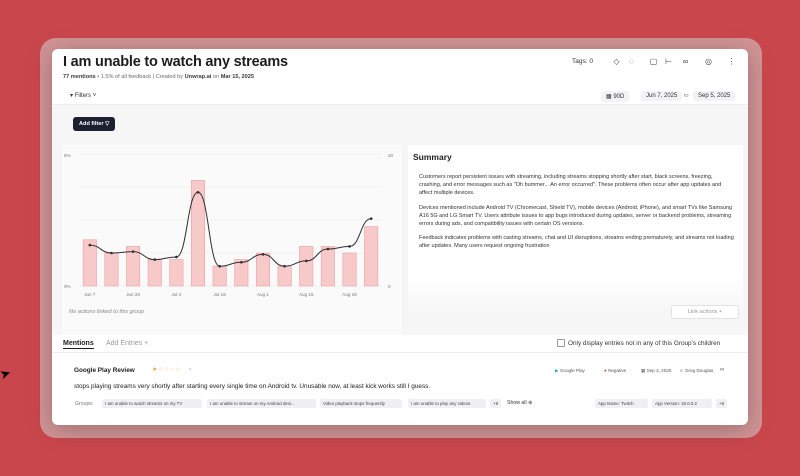 The width and height of the screenshot is (800, 476). Describe the element at coordinates (216, 77) in the screenshot. I see `date-prefix: on` at that location.